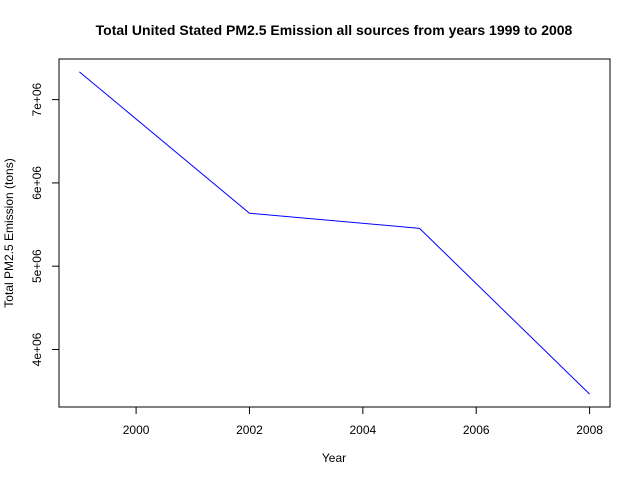 This screenshot has width=640, height=480. I want to click on x-axis: 2000 2002 2004 2006 2008, so click(363, 422).